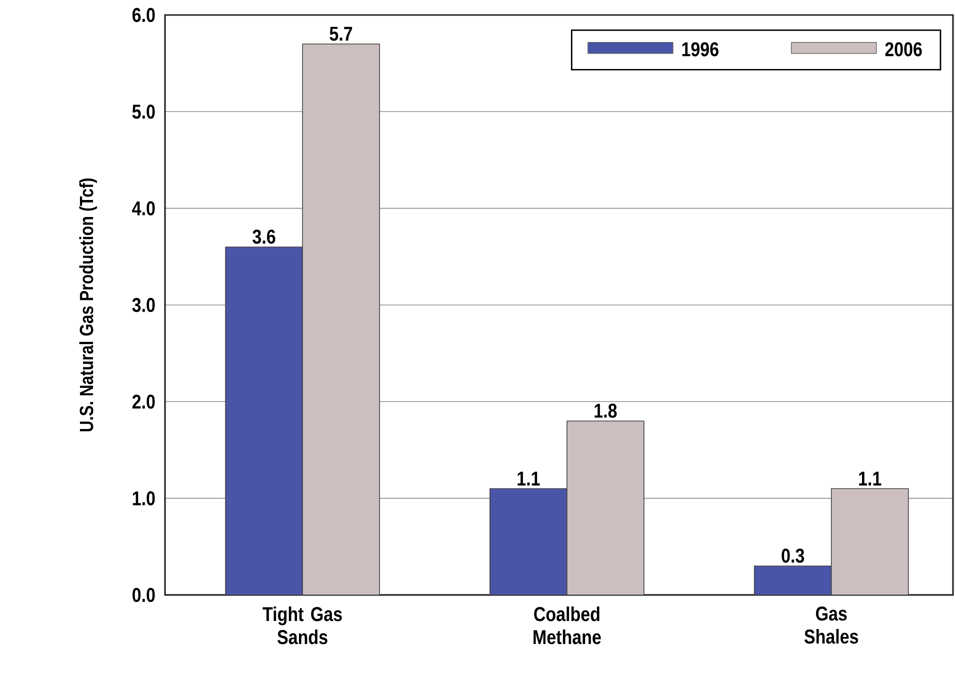 Image resolution: width=955 pixels, height=676 pixels. What do you see at coordinates (143, 401) in the screenshot?
I see `y-tick-label: 2.0` at bounding box center [143, 401].